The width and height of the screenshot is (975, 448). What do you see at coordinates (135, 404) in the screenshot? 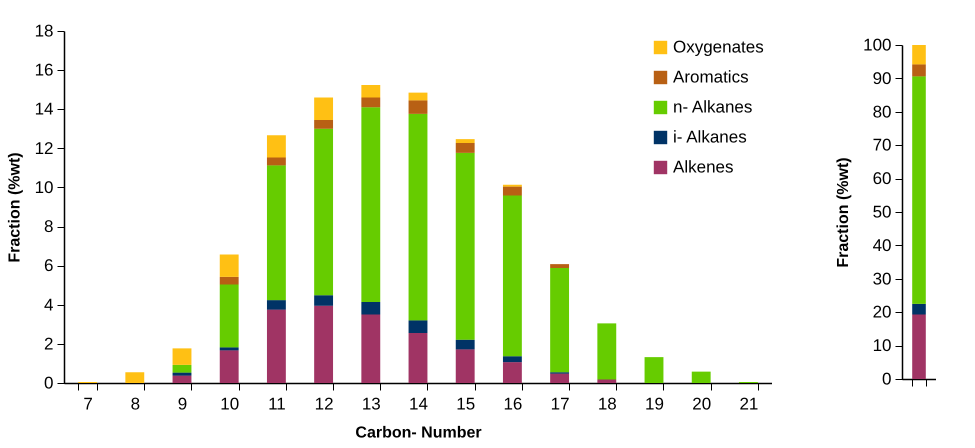
I see `x-tick-label: 8` at bounding box center [135, 404].